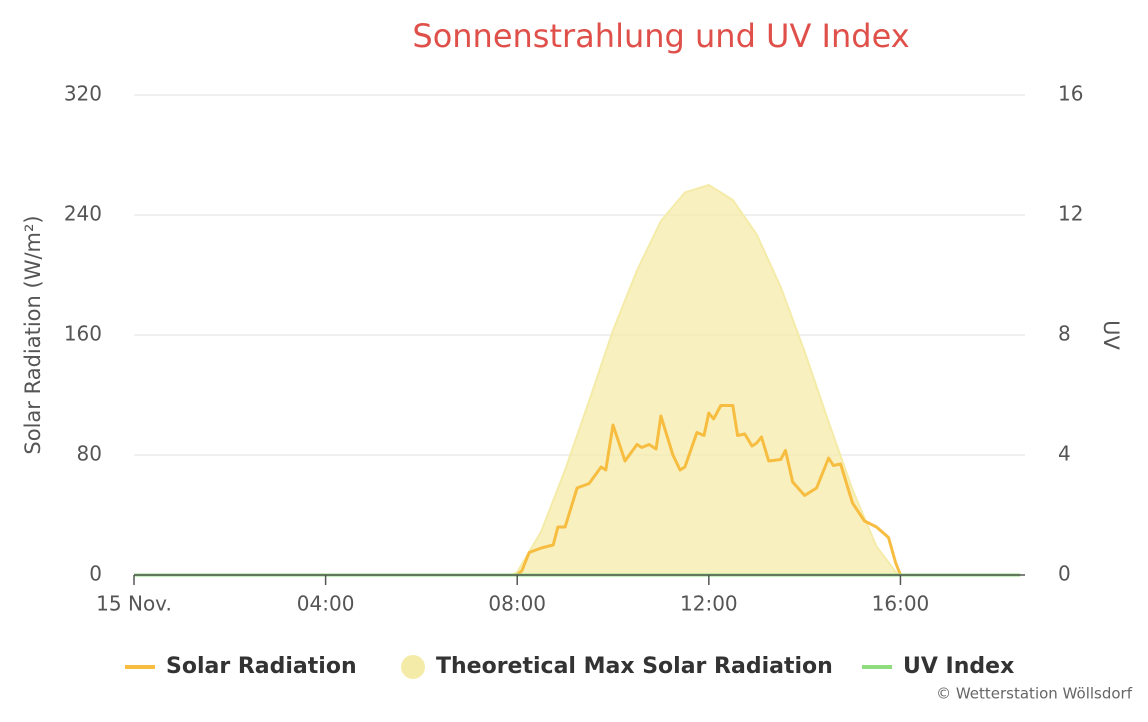  What do you see at coordinates (413, 667) in the screenshot?
I see `legend-symbol` at bounding box center [413, 667].